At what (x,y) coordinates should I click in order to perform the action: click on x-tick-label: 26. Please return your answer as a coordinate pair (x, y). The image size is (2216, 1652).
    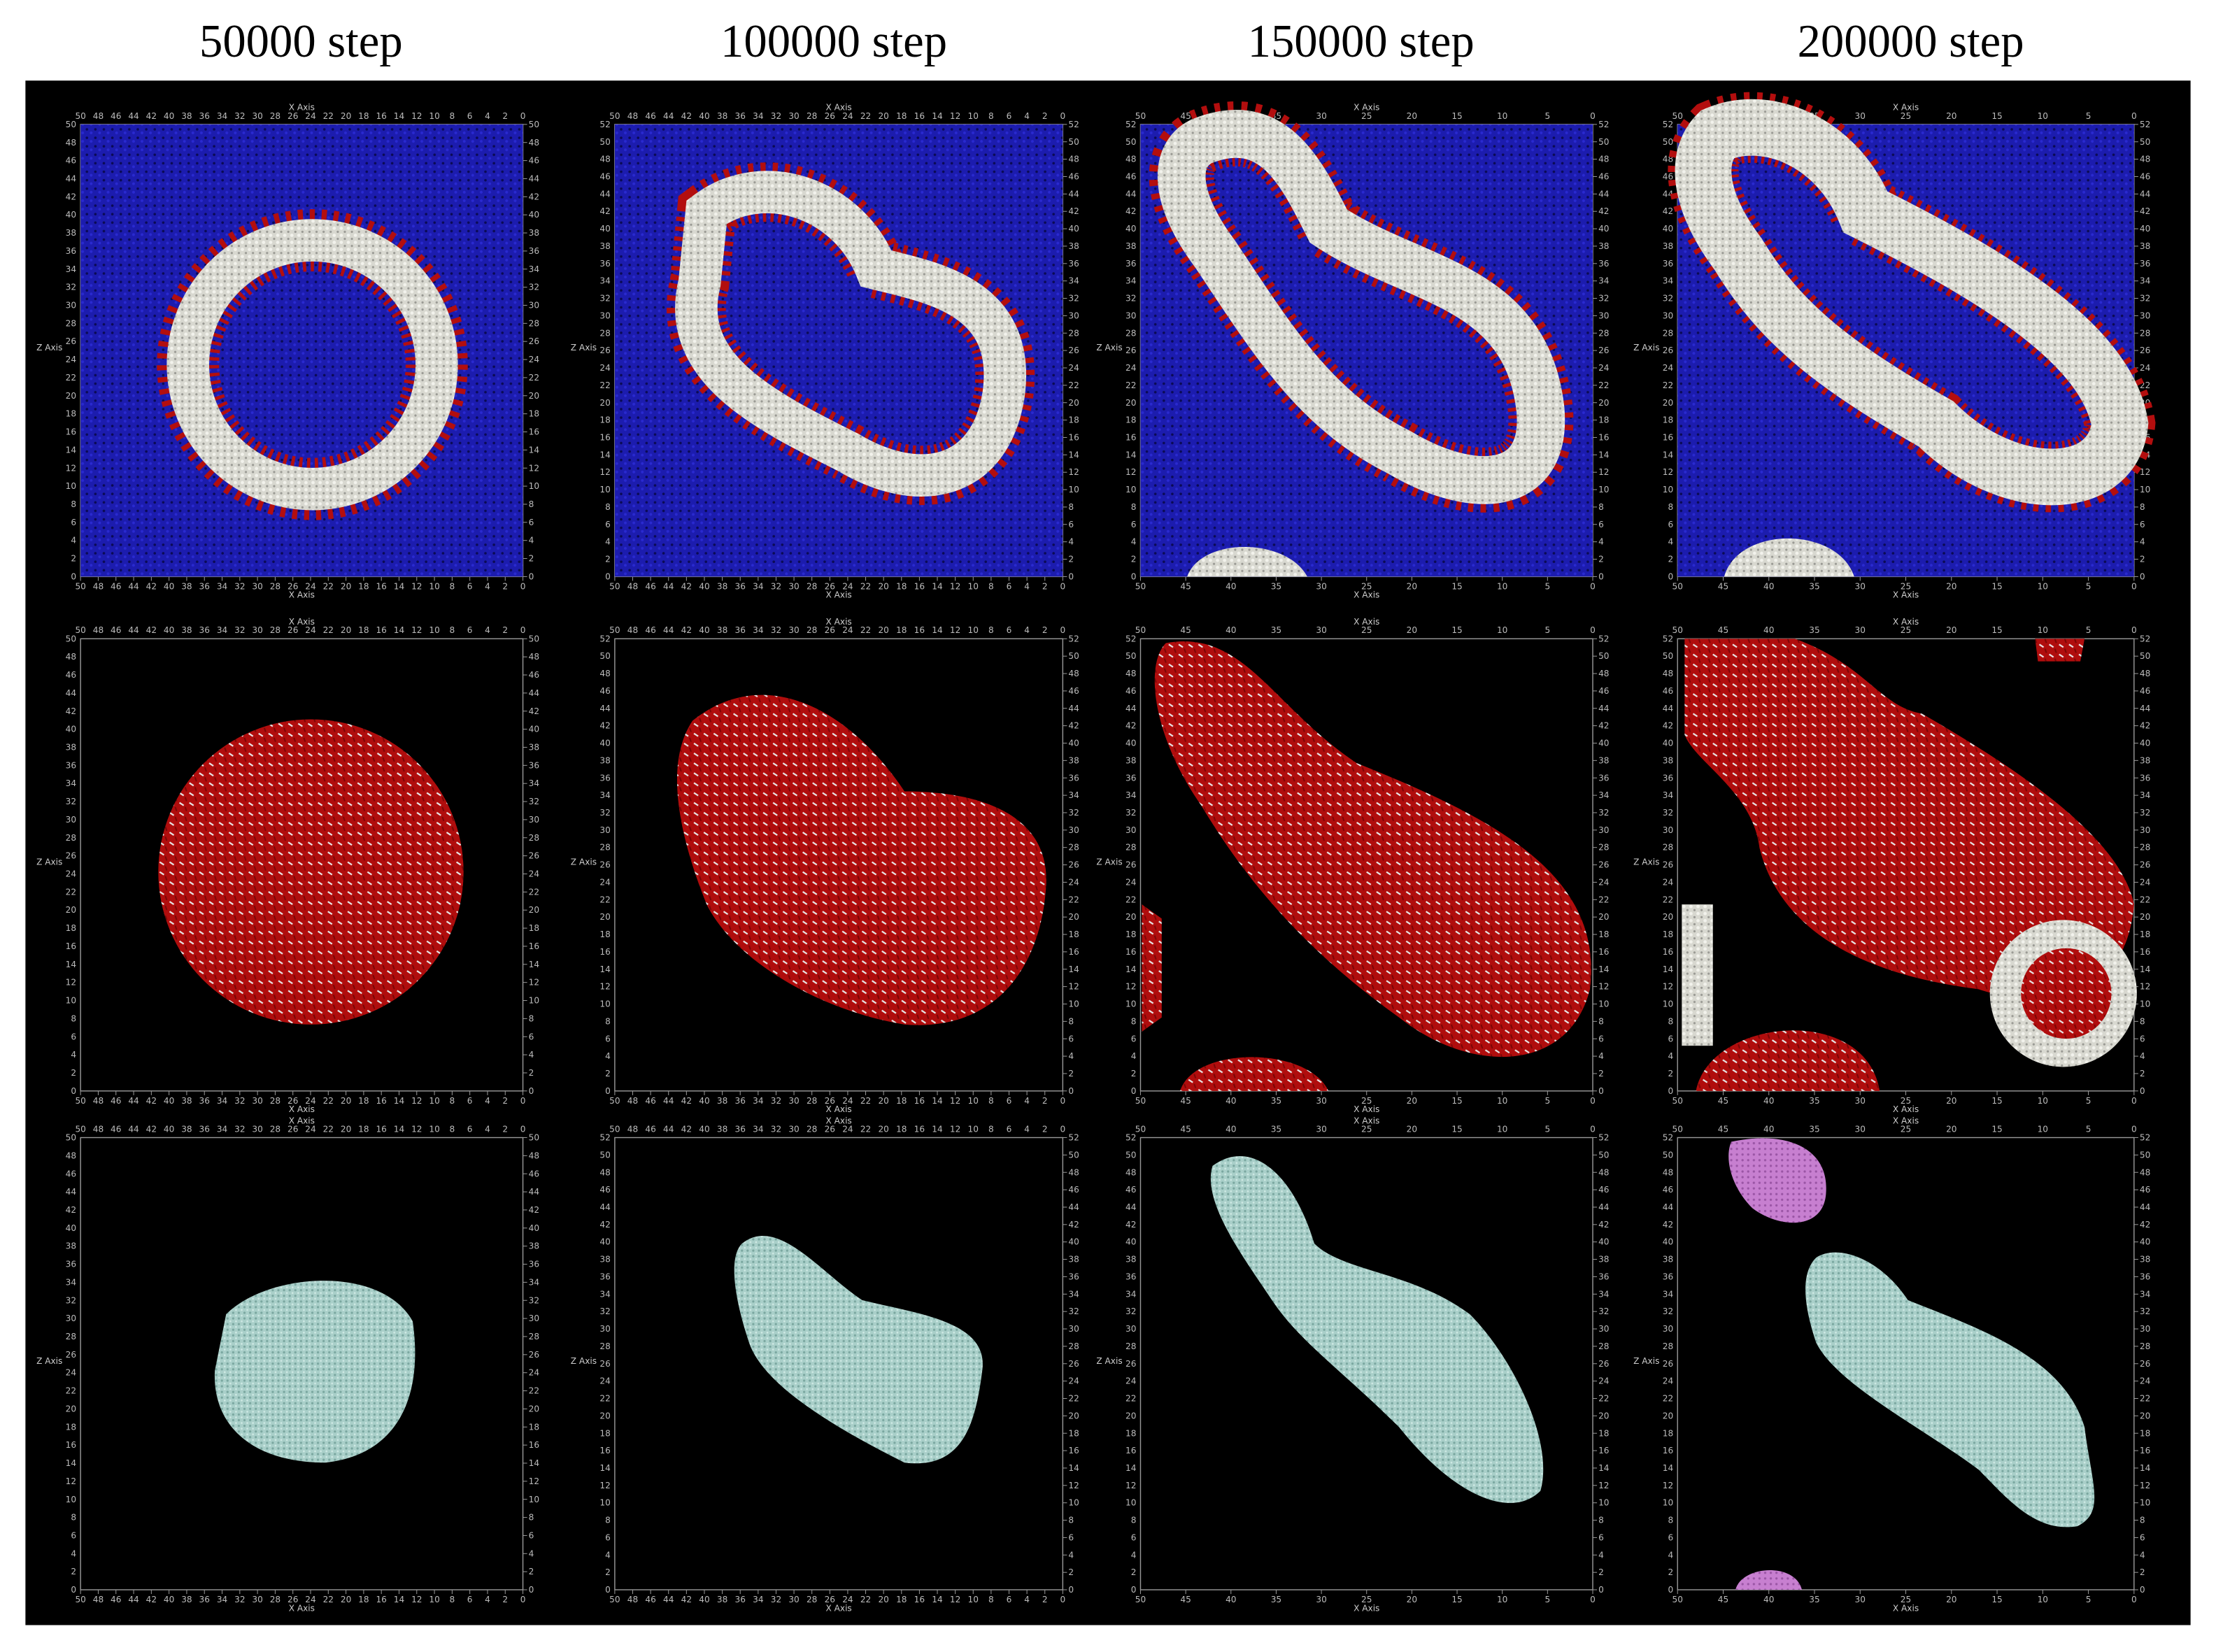
    Looking at the image, I should click on (293, 630).